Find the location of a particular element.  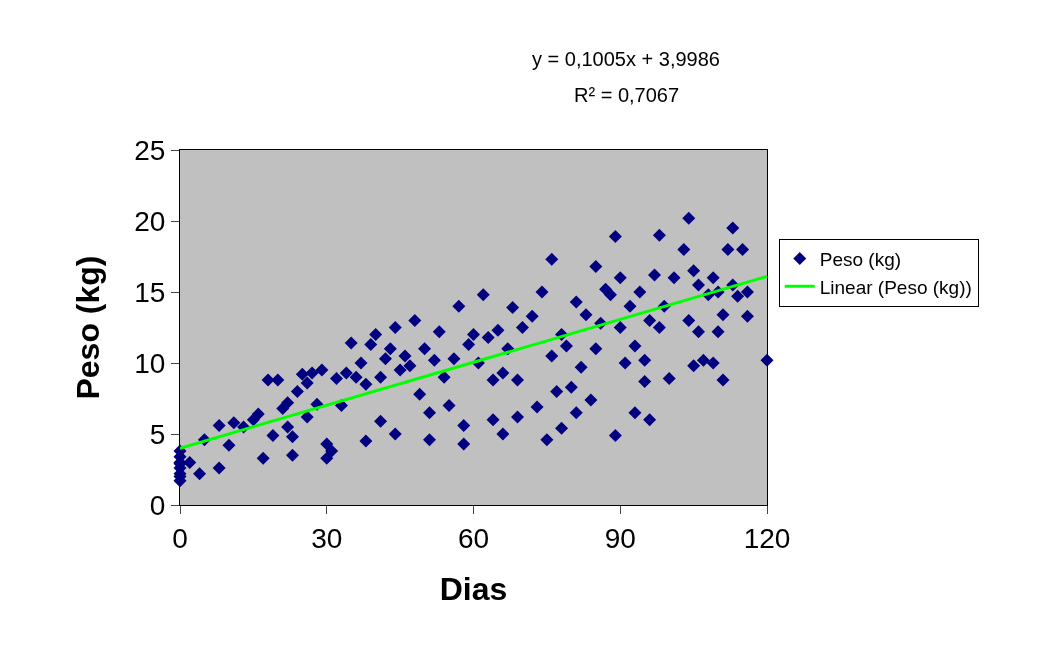

text: y = 0,1005x + 3,9986 is located at coordinates (626, 59).